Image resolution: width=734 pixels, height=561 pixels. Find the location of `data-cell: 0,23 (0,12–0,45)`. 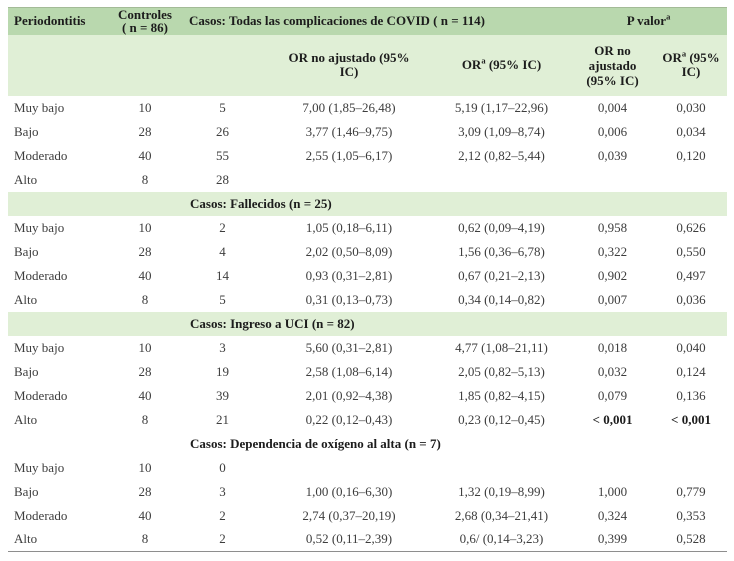

data-cell: 0,23 (0,12–0,45) is located at coordinates (501, 419).